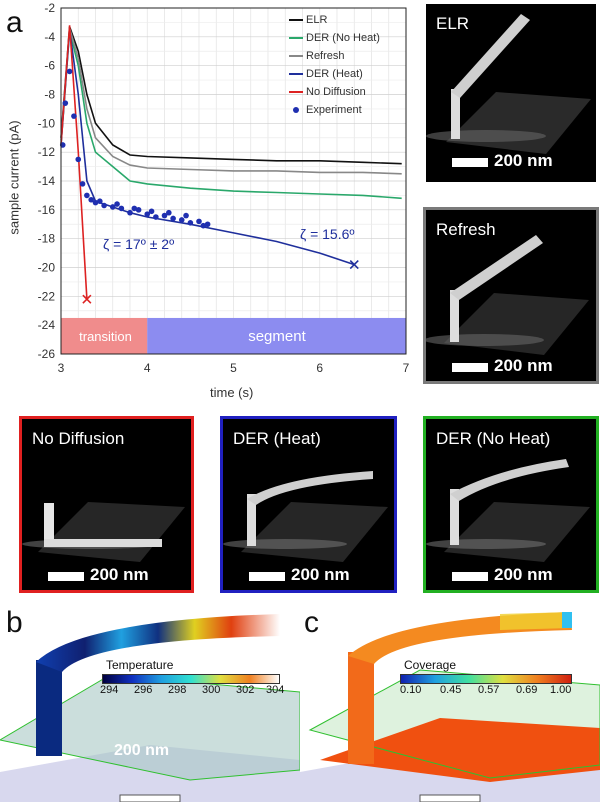  I want to click on temperature-simulation-render, so click(150, 708).